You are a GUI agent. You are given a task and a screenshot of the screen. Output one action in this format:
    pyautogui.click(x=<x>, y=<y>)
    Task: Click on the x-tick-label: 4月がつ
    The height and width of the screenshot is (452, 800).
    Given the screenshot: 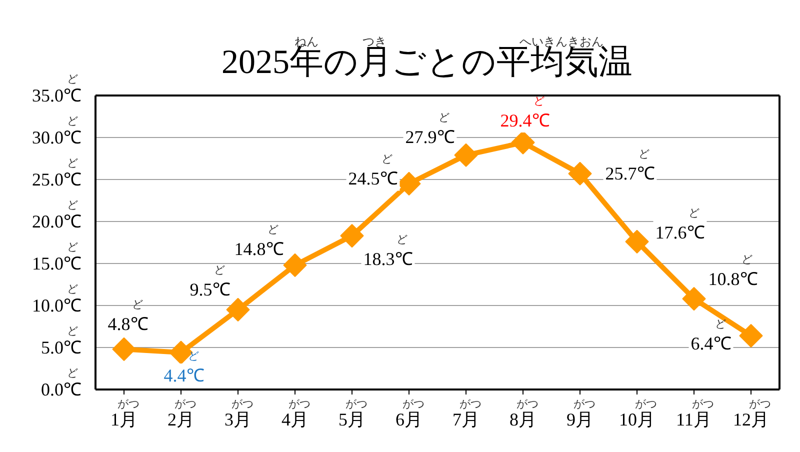 What is the action you would take?
    pyautogui.click(x=296, y=414)
    